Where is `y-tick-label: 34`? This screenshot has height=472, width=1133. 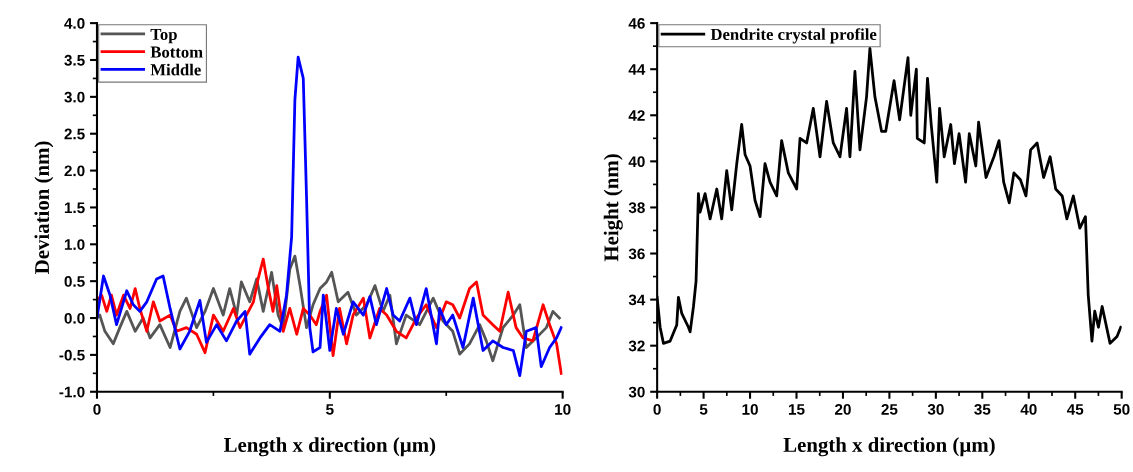 y-tick-label: 34 is located at coordinates (637, 300).